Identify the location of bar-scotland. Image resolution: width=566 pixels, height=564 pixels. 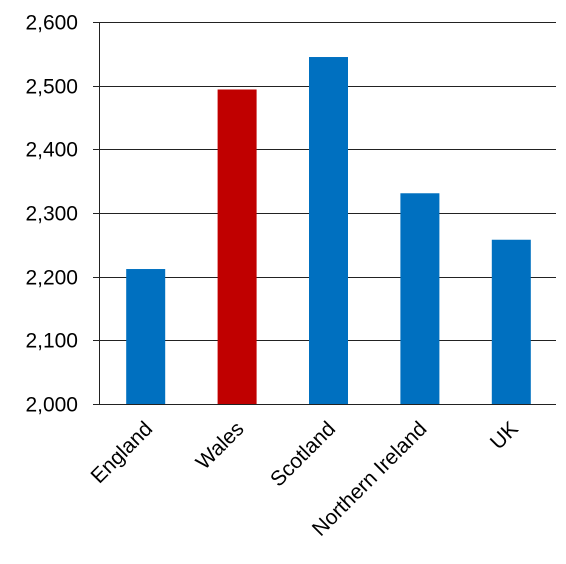
(328, 231).